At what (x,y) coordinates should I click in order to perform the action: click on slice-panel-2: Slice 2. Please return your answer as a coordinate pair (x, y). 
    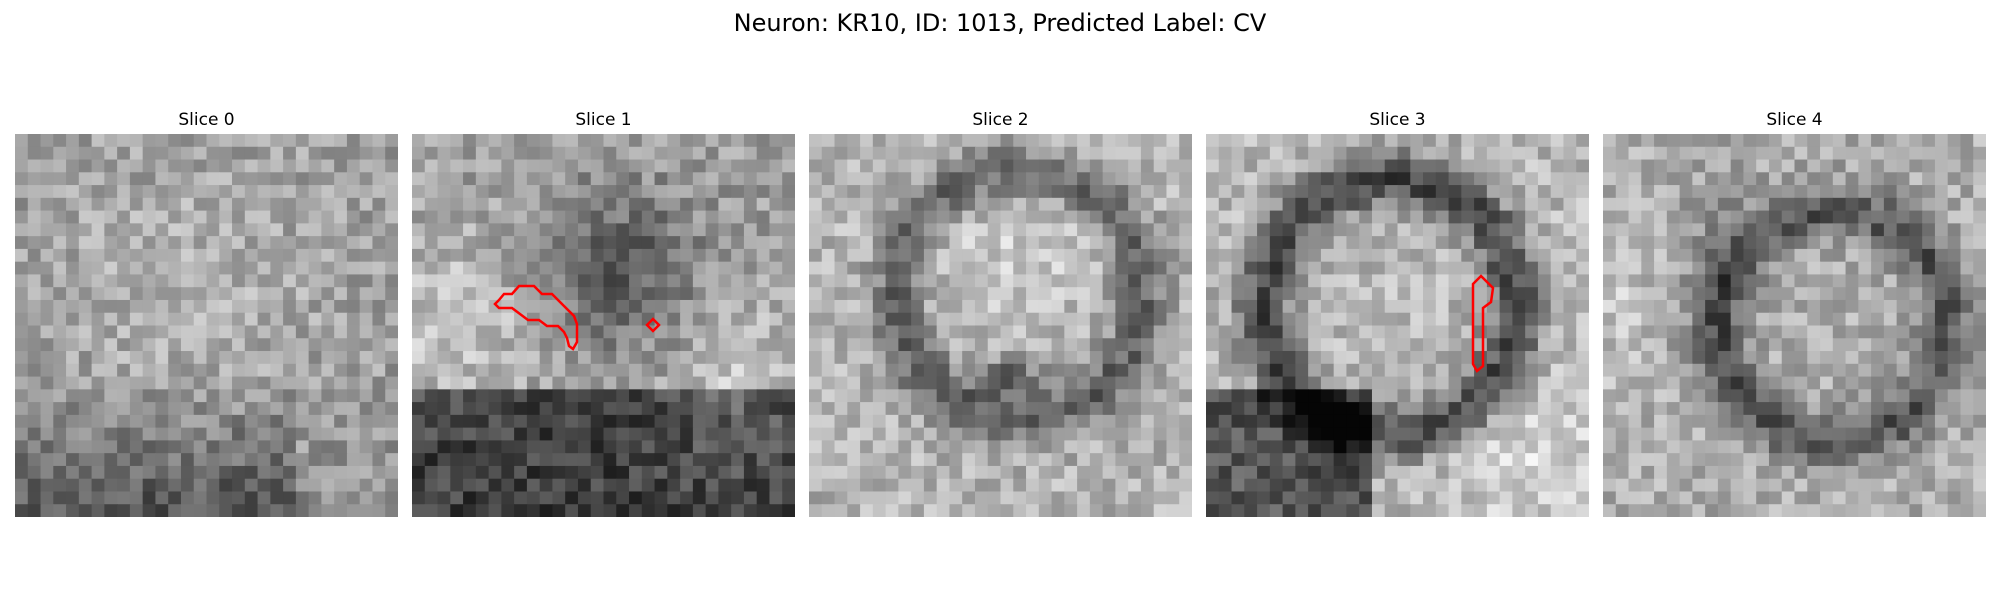
    Looking at the image, I should click on (1000, 313).